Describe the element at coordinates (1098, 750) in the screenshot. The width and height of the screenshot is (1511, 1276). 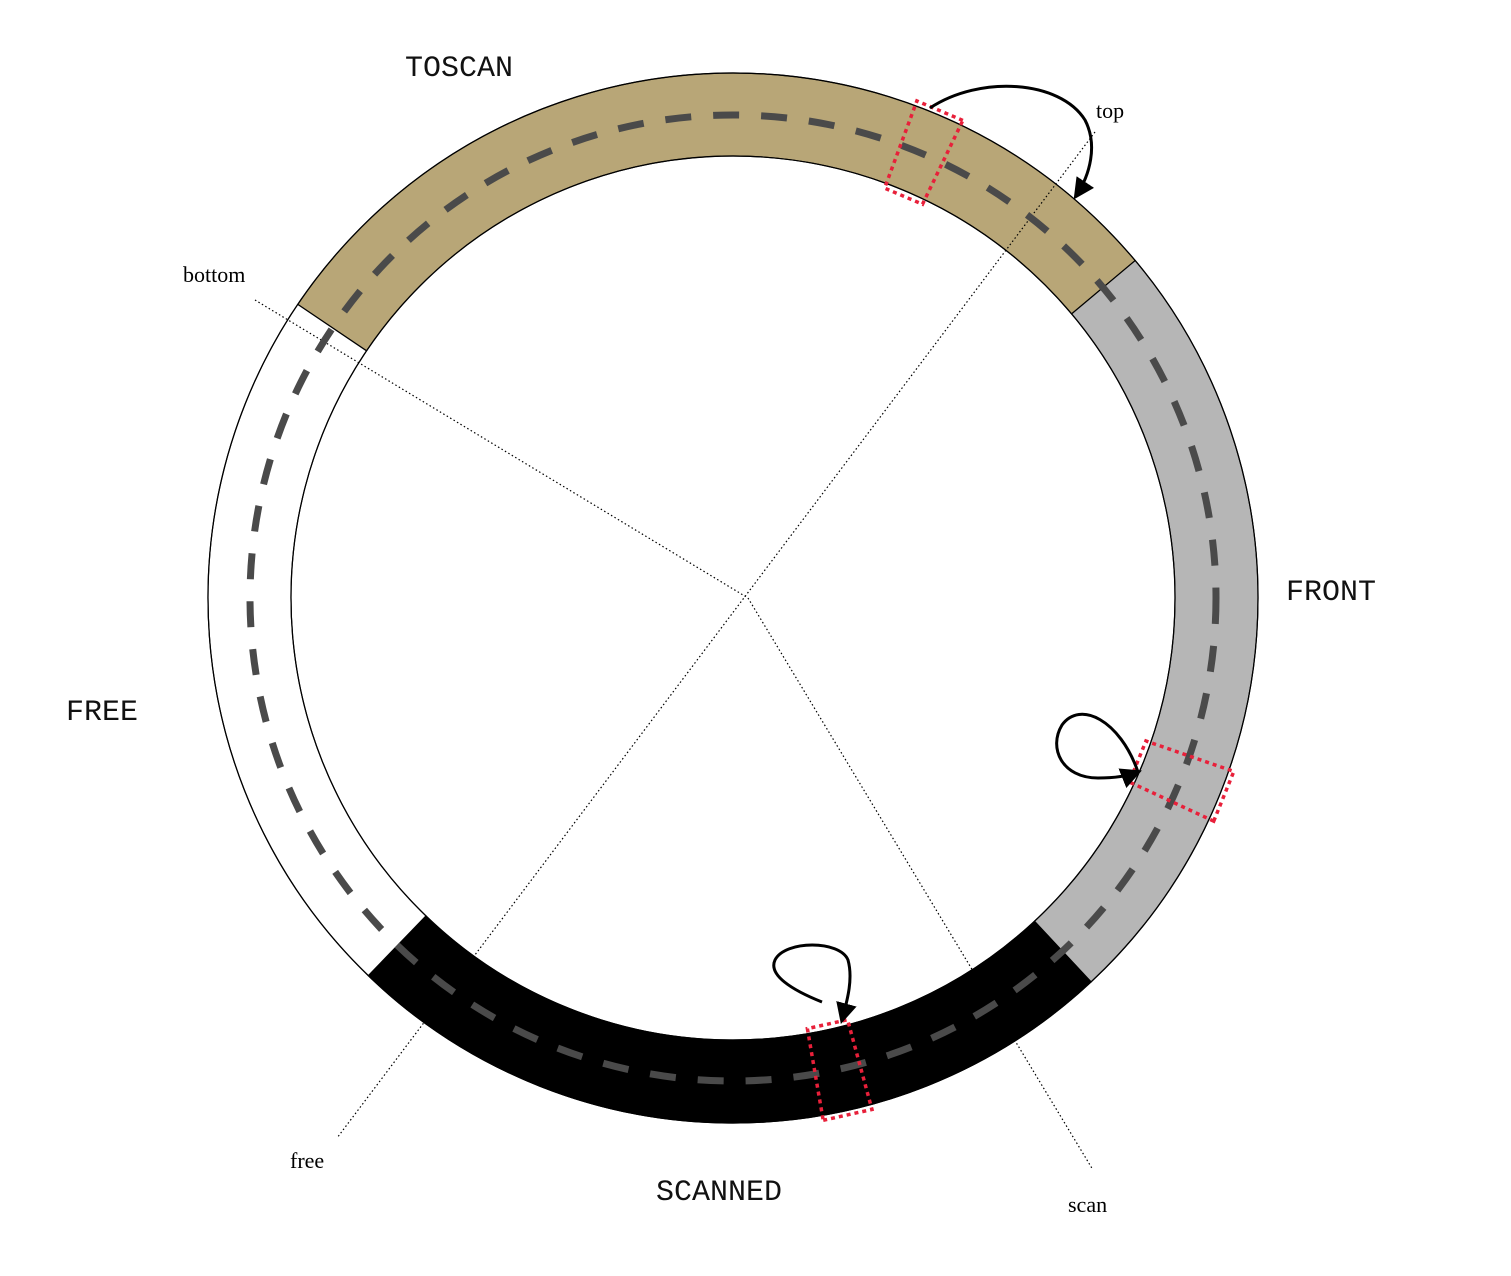
I see `front-self-loop-arrow` at that location.